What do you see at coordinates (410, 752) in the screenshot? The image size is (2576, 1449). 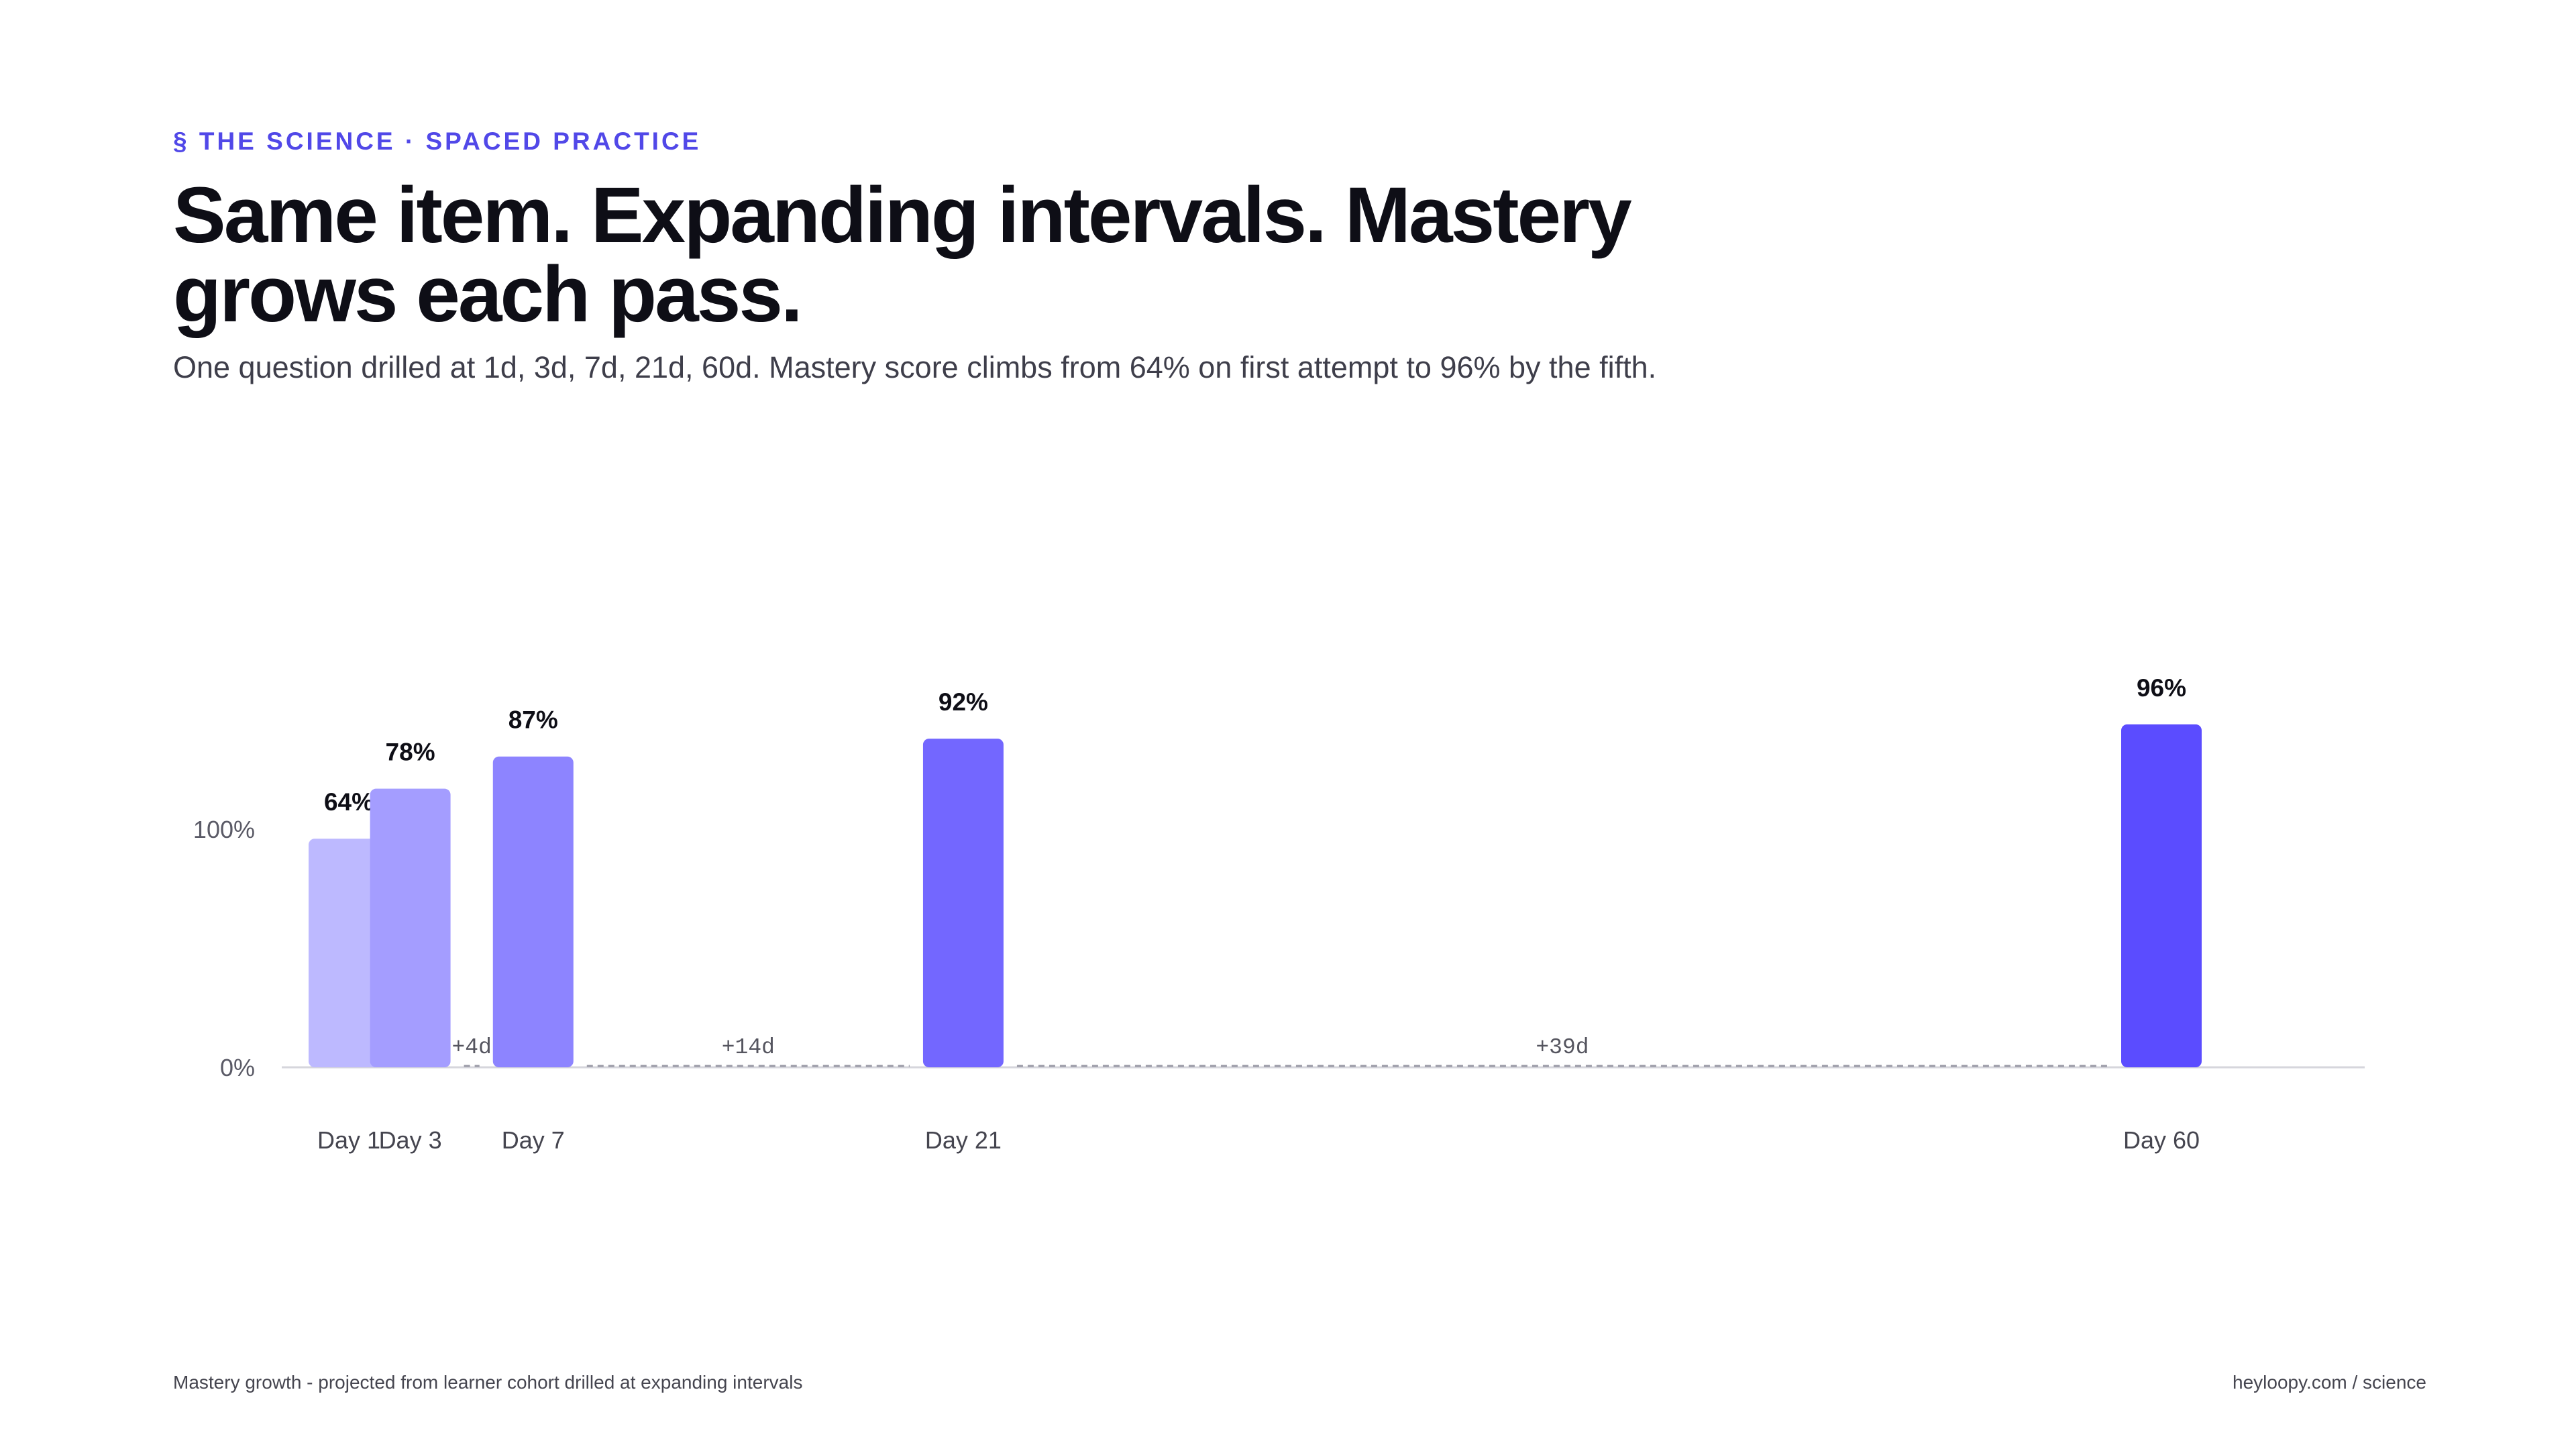 I see `value-label-3: 78%` at bounding box center [410, 752].